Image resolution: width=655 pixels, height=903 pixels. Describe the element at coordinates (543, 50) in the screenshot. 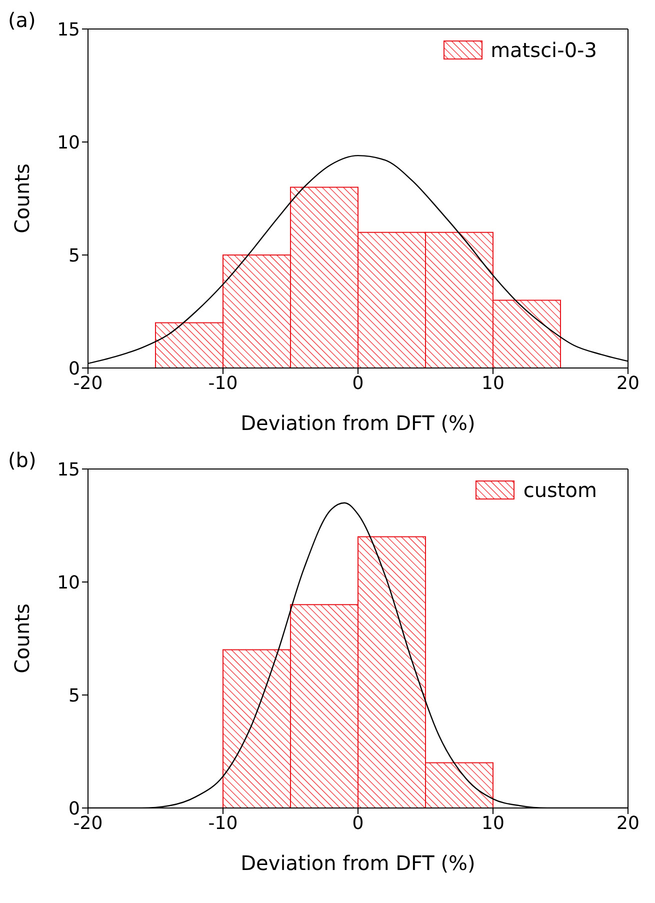

I see `legend-label: matsci-0-3` at that location.